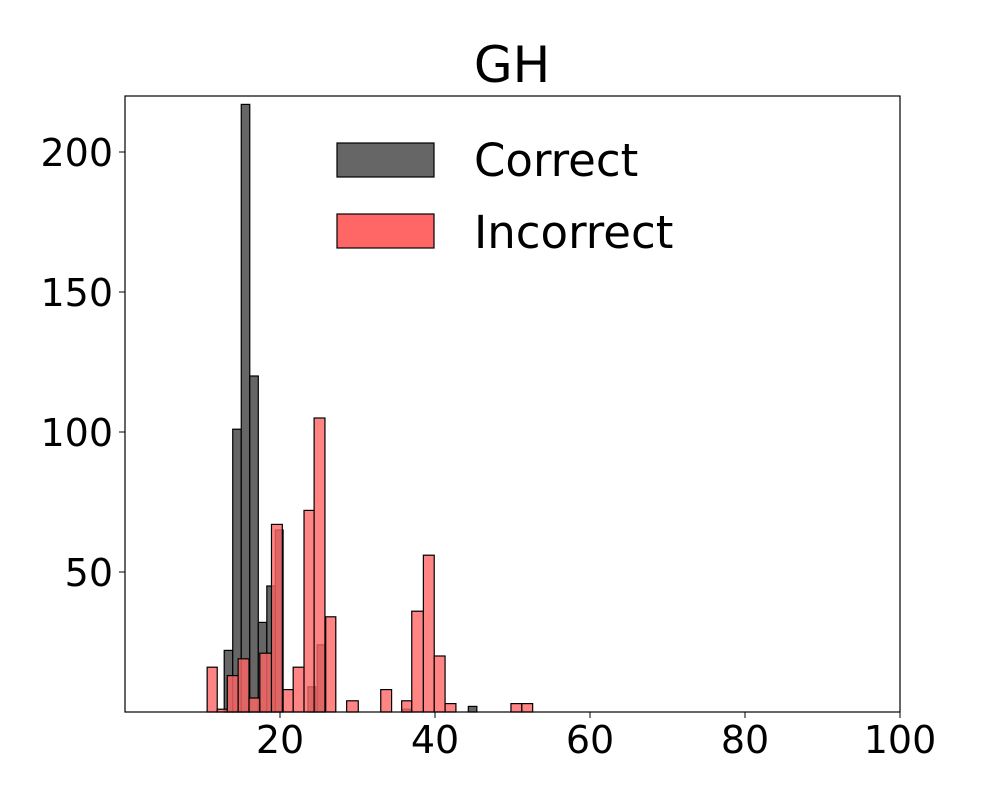 The width and height of the screenshot is (1000, 800). Describe the element at coordinates (512, 65) in the screenshot. I see `chart-title: GH` at that location.